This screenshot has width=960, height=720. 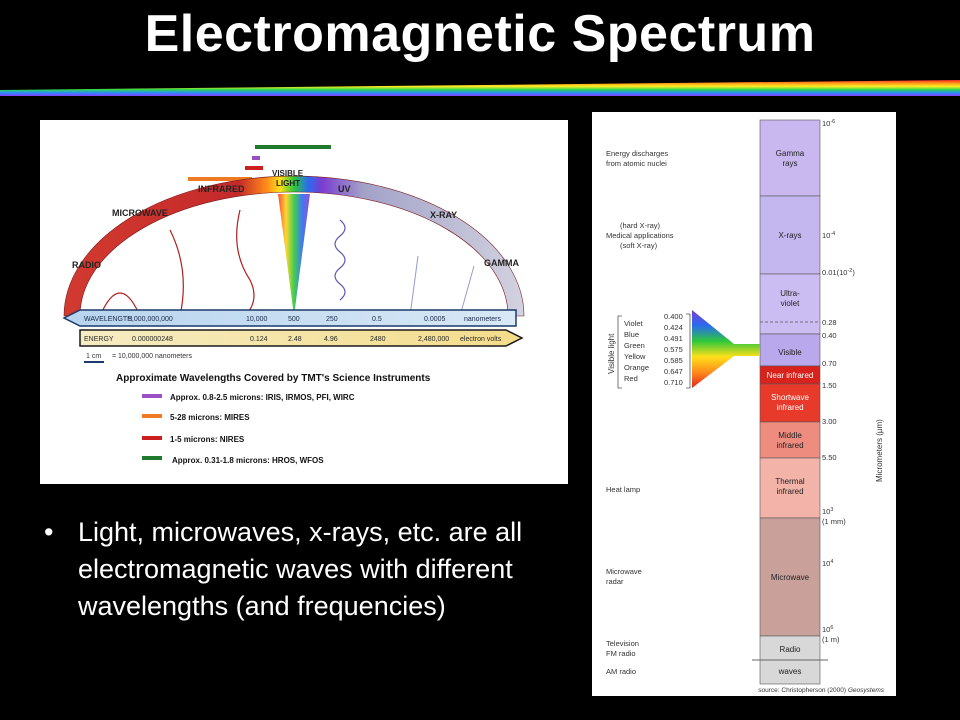 What do you see at coordinates (501, 263) in the screenshot?
I see `label-gamma: GAMMA` at bounding box center [501, 263].